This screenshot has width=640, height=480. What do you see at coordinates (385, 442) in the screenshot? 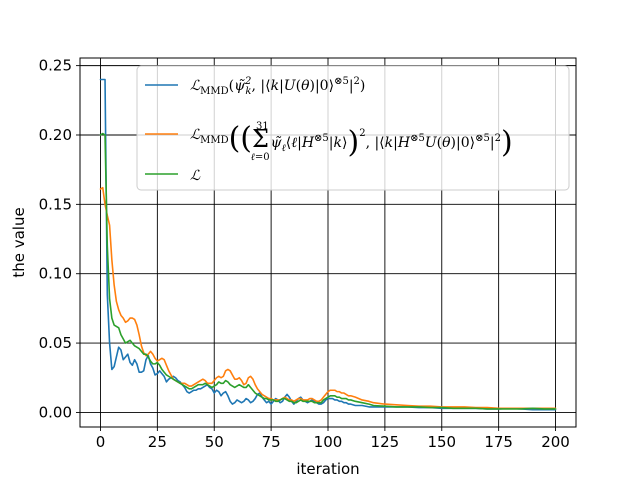
I see `x-tick-label: 125` at bounding box center [385, 442].